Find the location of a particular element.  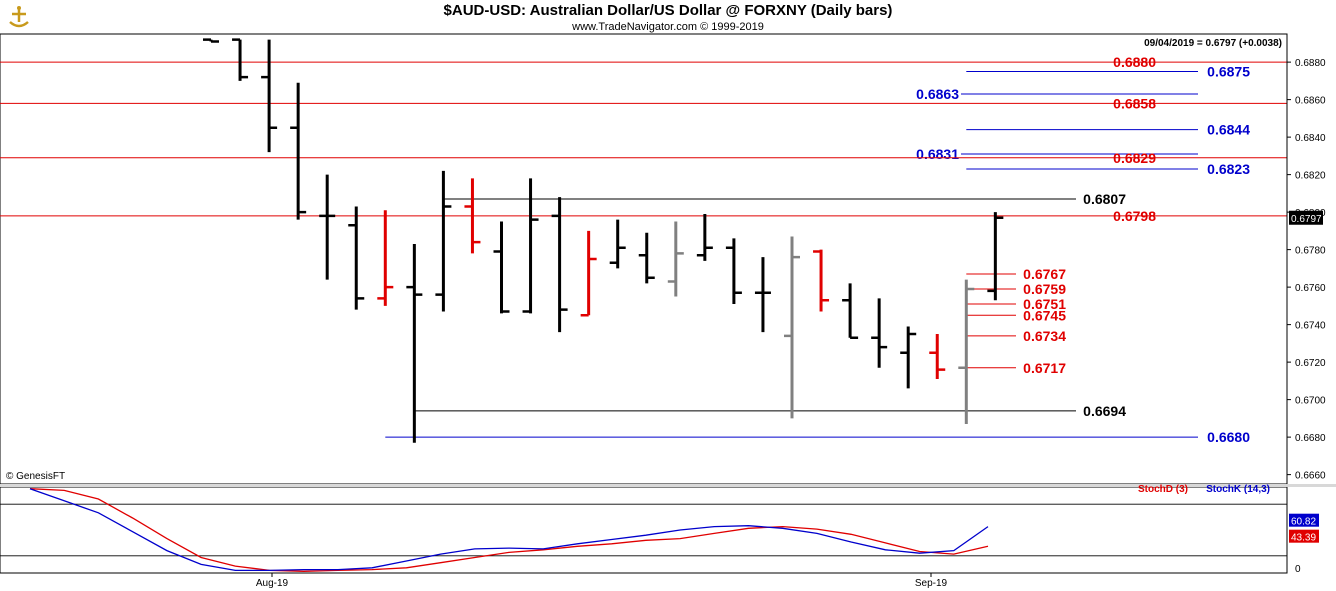

price-tick-label: 0.6700 is located at coordinates (1310, 401).